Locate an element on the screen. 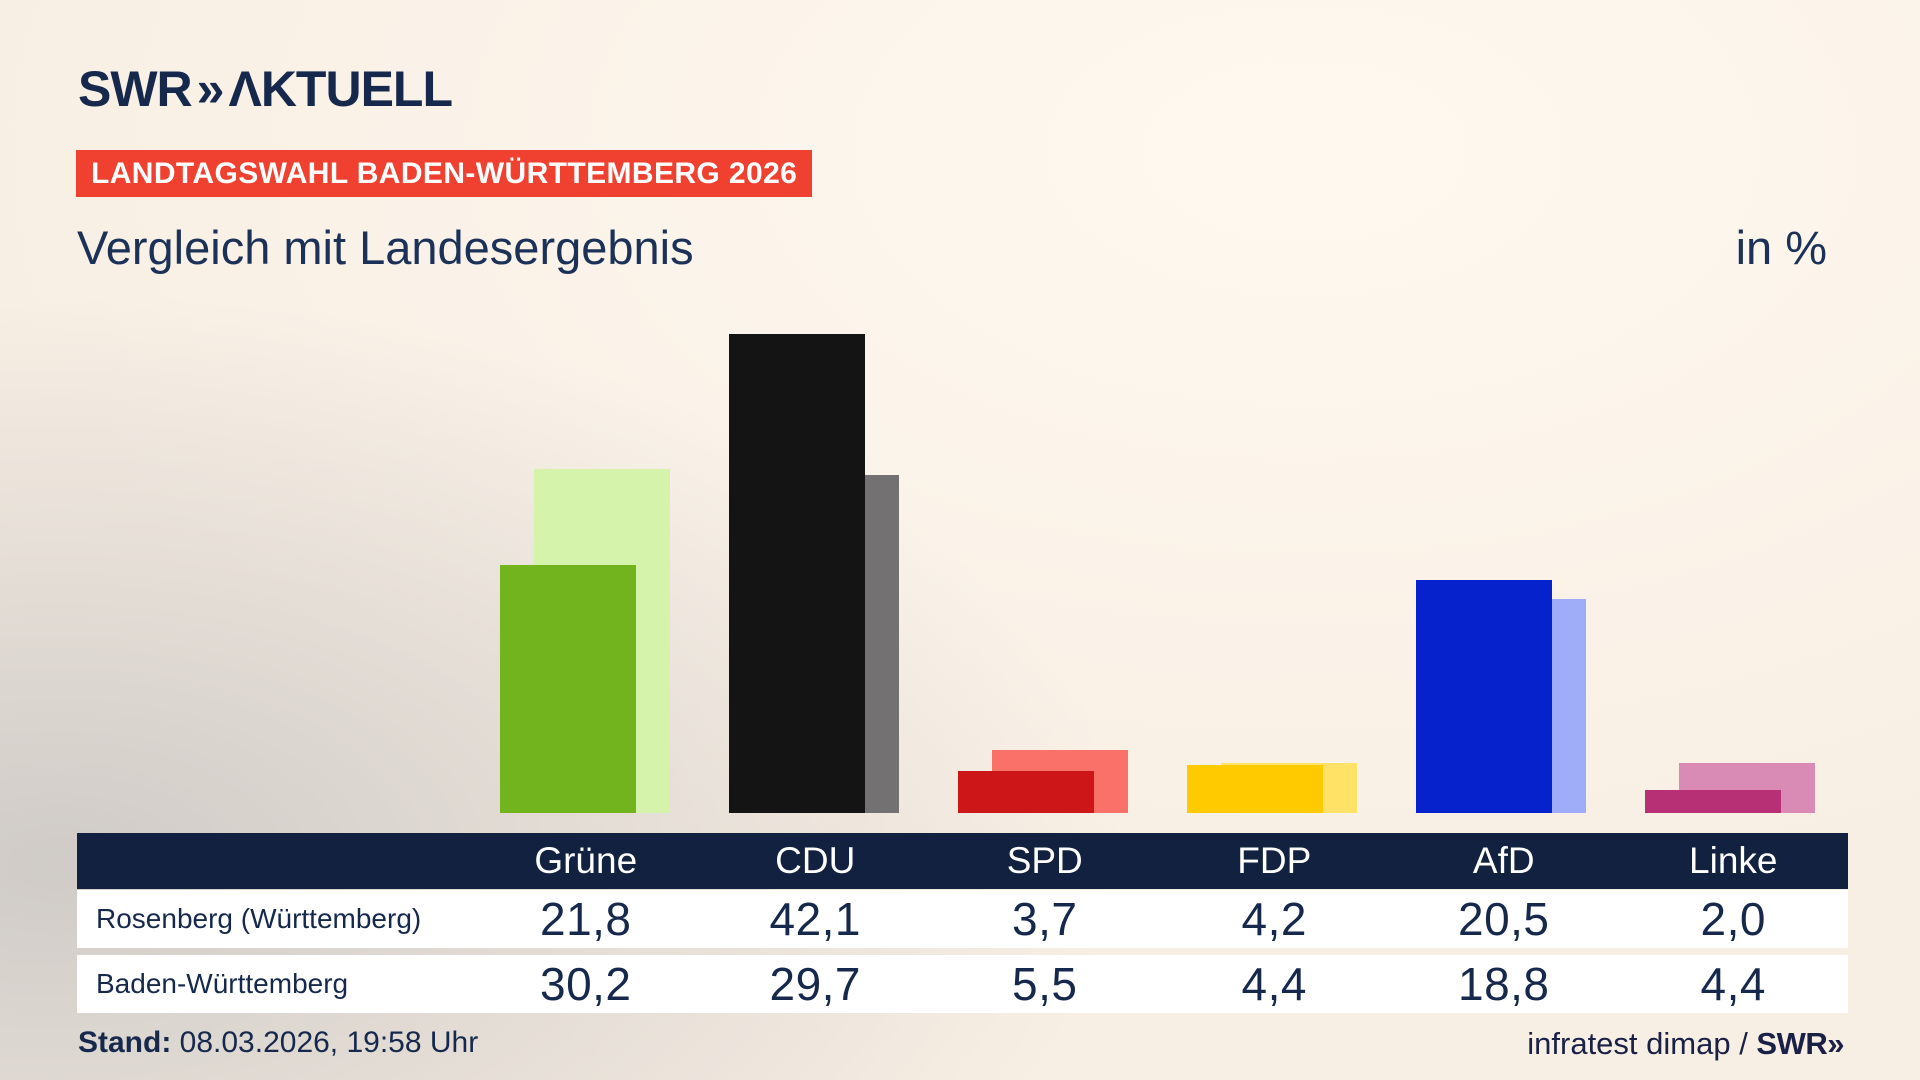  value-cell-fdp: 4,2 is located at coordinates (1274, 919).